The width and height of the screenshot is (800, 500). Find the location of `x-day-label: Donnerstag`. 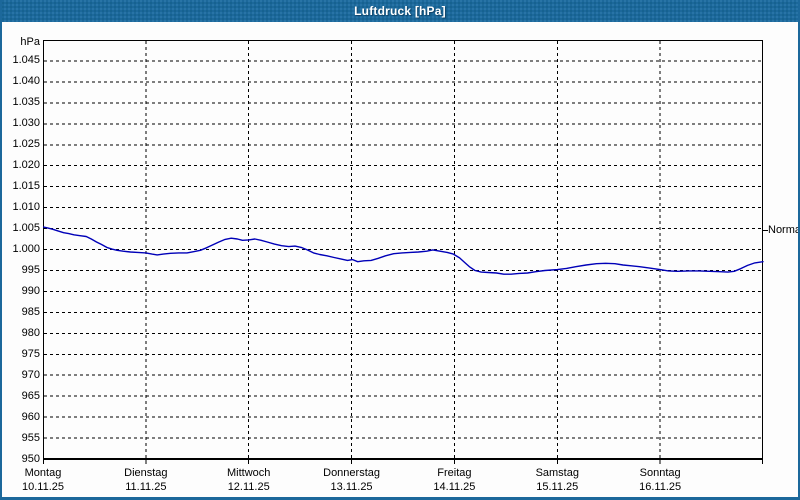

x-day-label: Donnerstag is located at coordinates (351, 473).